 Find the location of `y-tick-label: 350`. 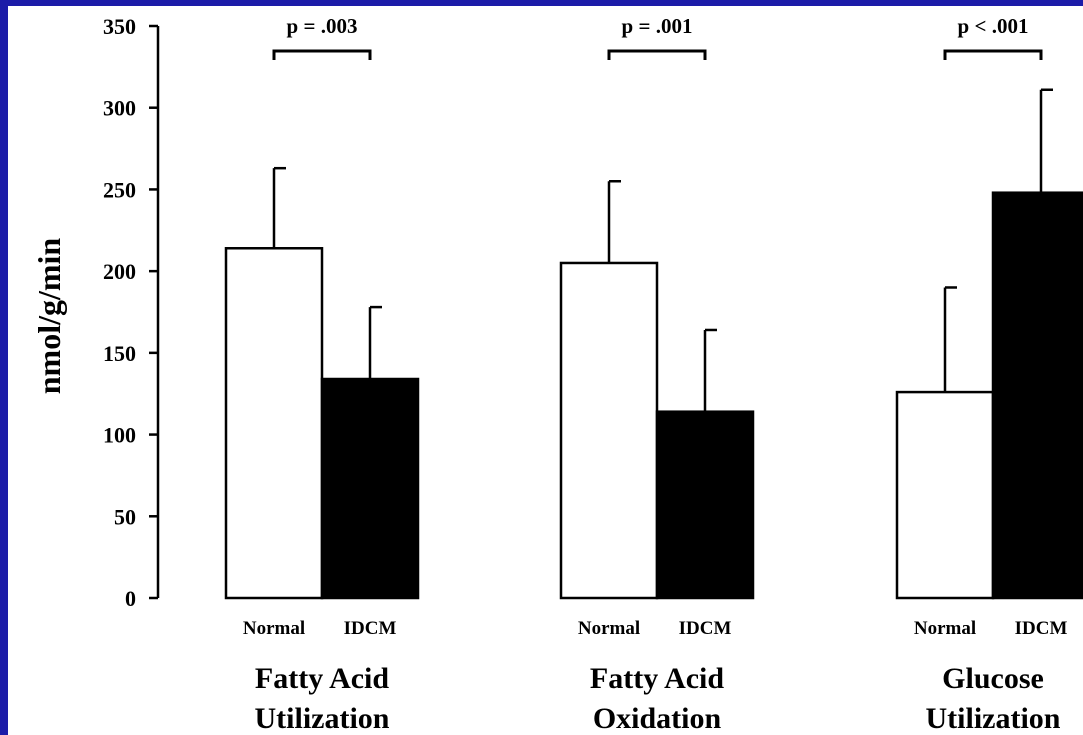

y-tick-label: 350 is located at coordinates (119, 26).